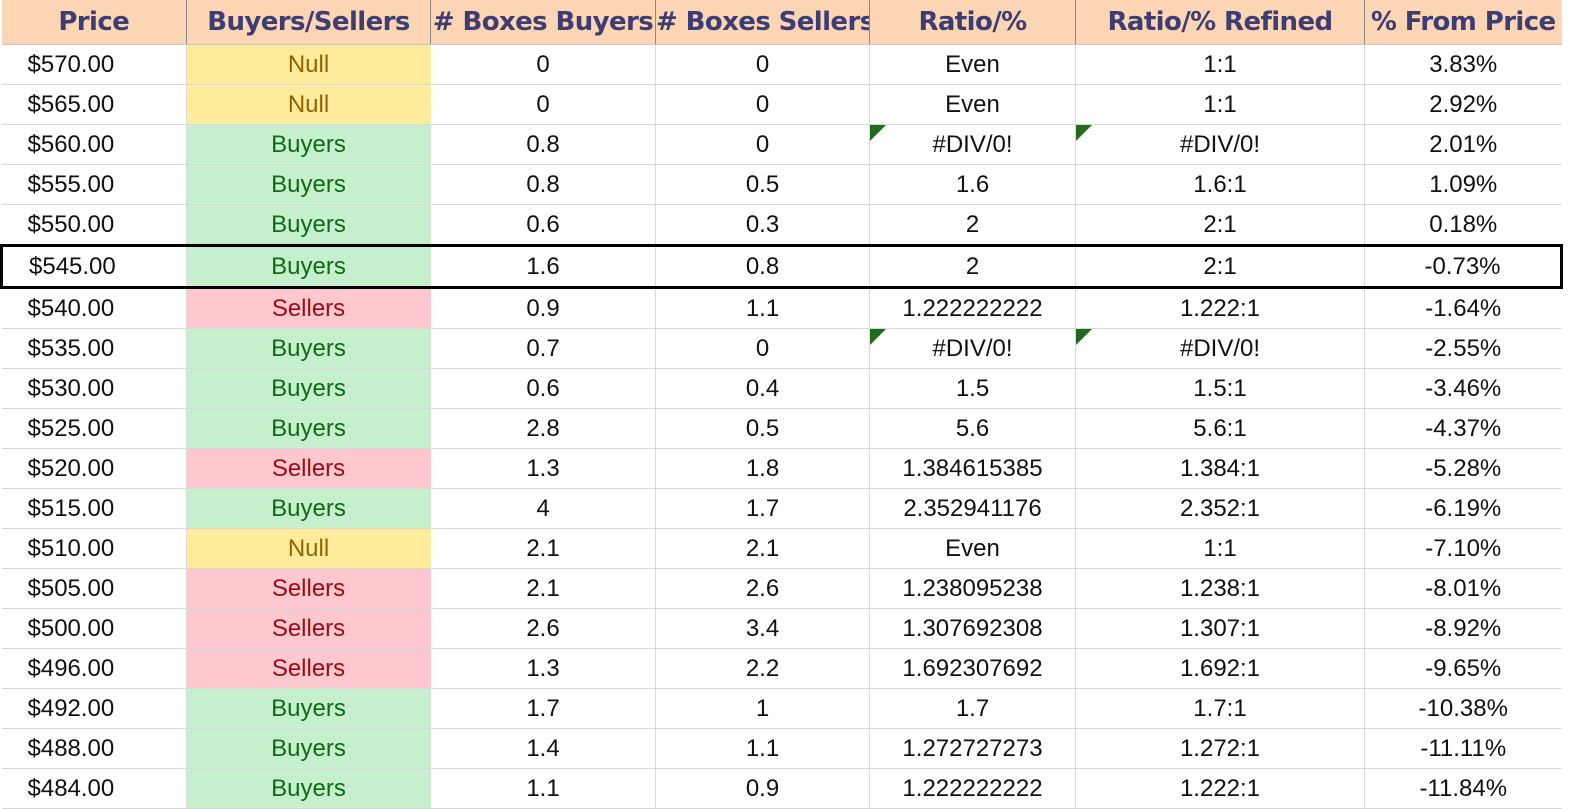  I want to click on from-price-cell: -11.84%, so click(1463, 788).